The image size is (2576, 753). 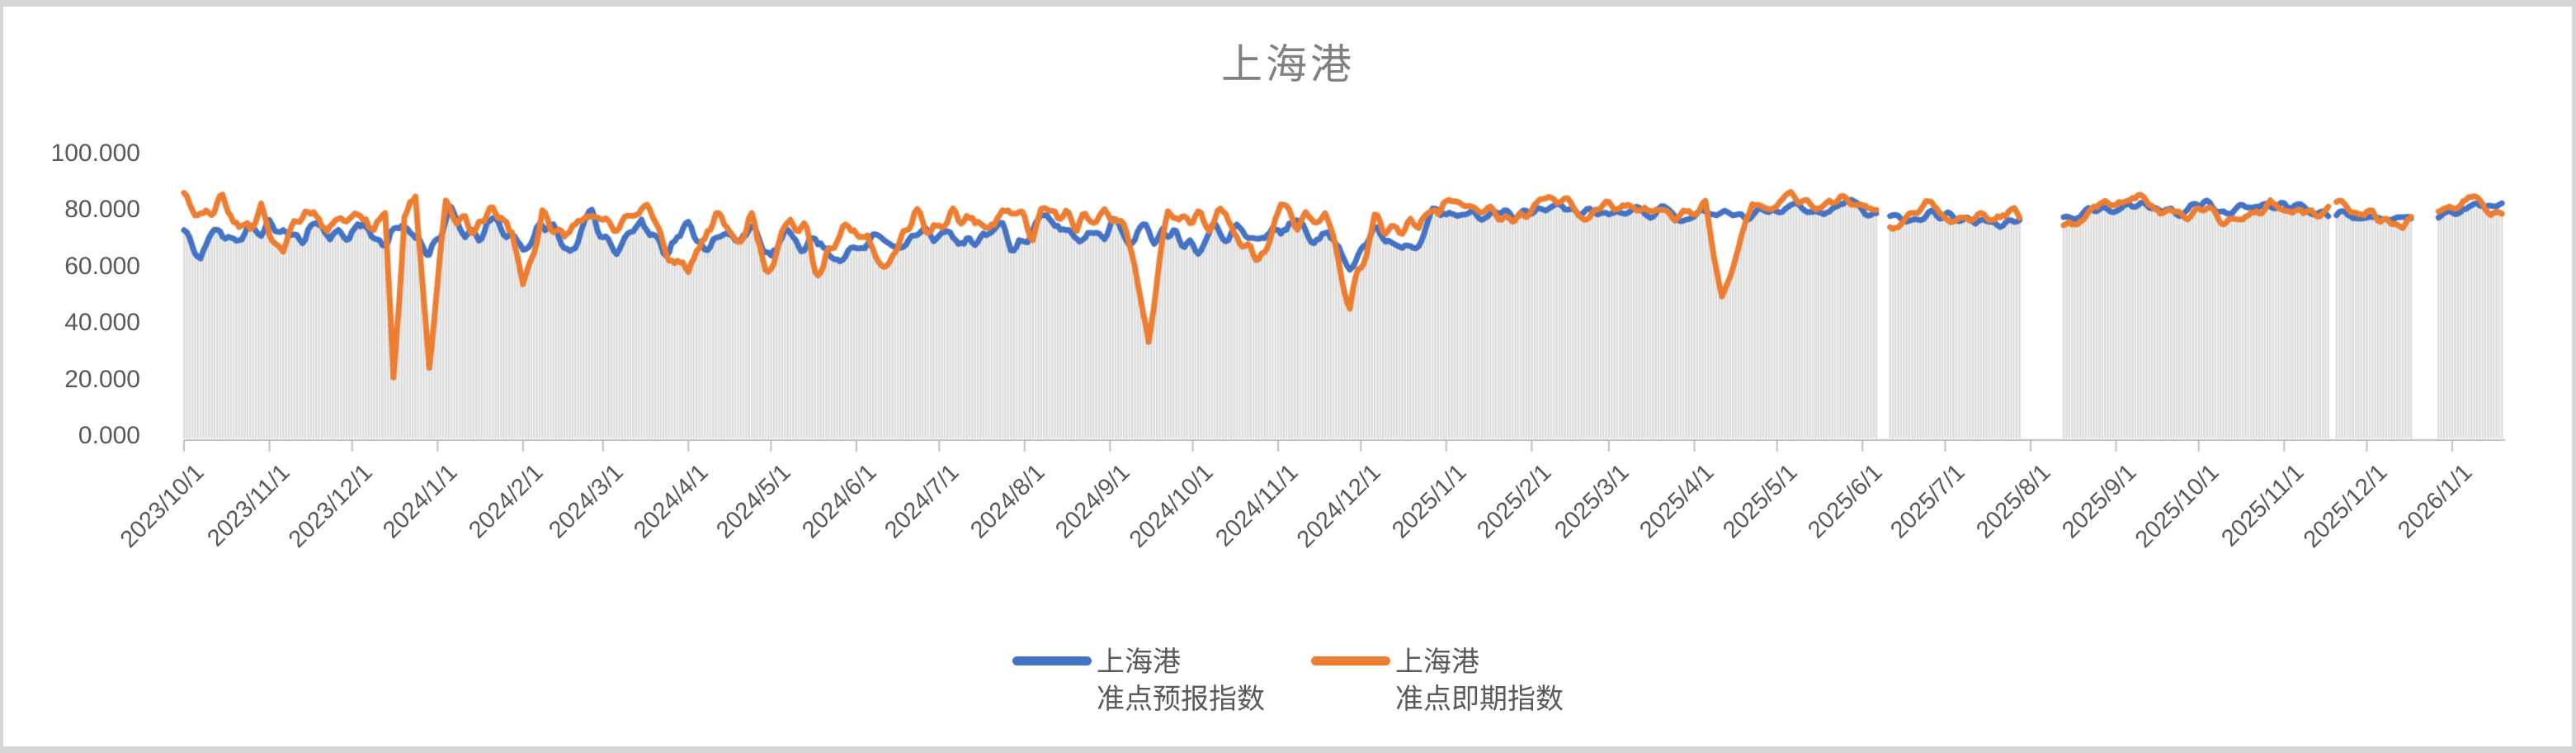 What do you see at coordinates (102, 379) in the screenshot?
I see `y-axis-tick-label: 20.000` at bounding box center [102, 379].